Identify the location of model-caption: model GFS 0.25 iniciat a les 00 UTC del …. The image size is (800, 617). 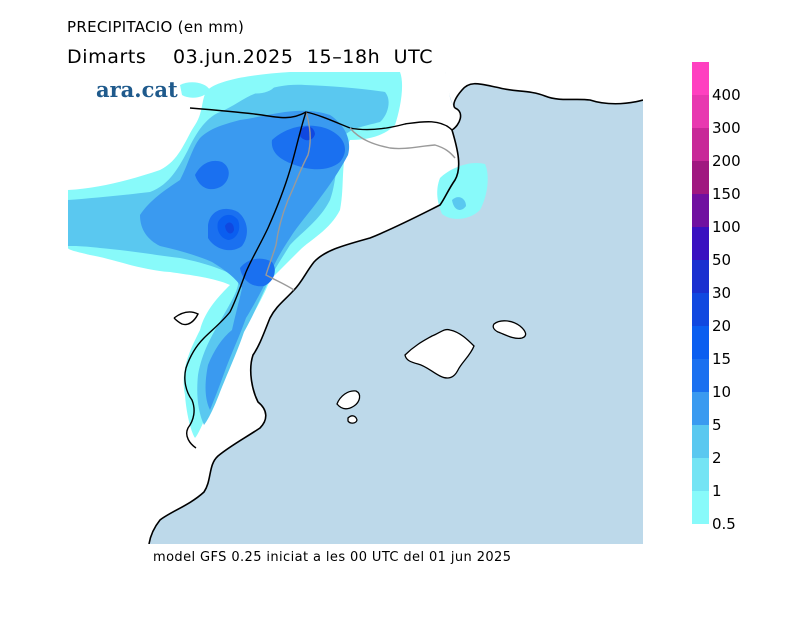
(332, 557).